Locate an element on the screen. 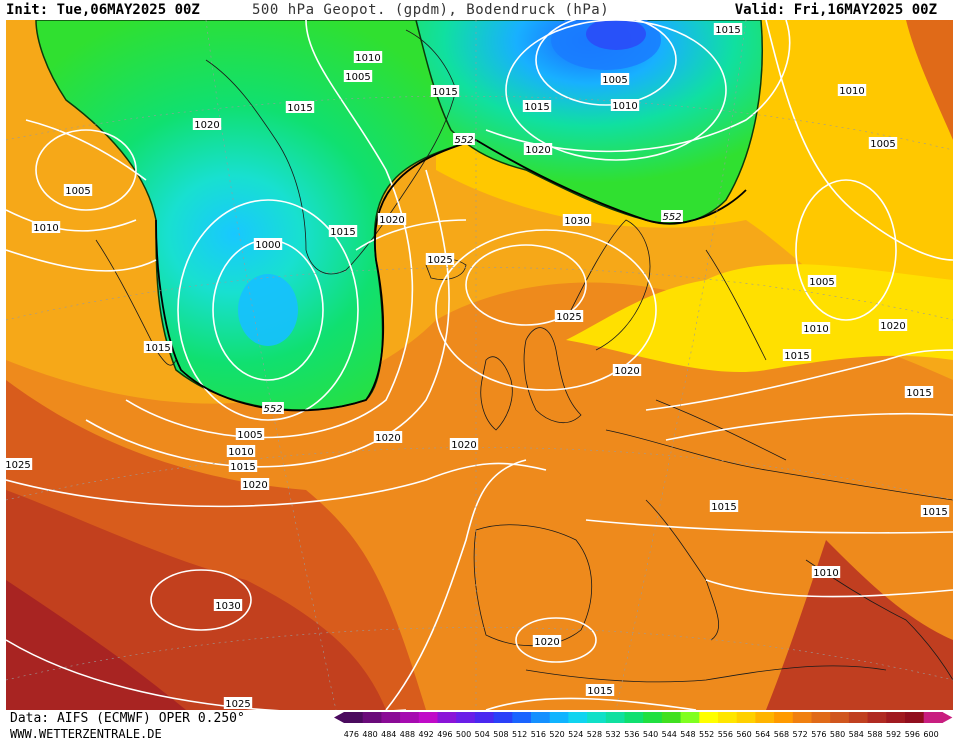 This screenshot has height=741, width=959. labrador-coast is located at coordinates (136, 302).